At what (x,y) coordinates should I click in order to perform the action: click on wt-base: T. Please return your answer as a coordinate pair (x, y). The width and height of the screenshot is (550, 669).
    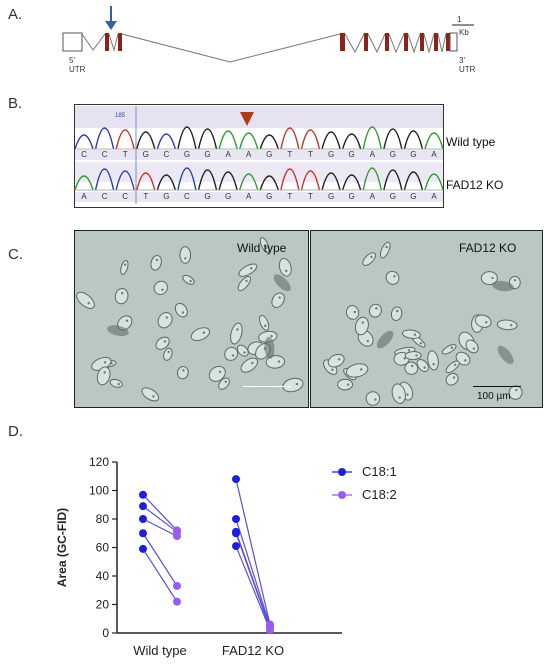
    Looking at the image, I should click on (310, 154).